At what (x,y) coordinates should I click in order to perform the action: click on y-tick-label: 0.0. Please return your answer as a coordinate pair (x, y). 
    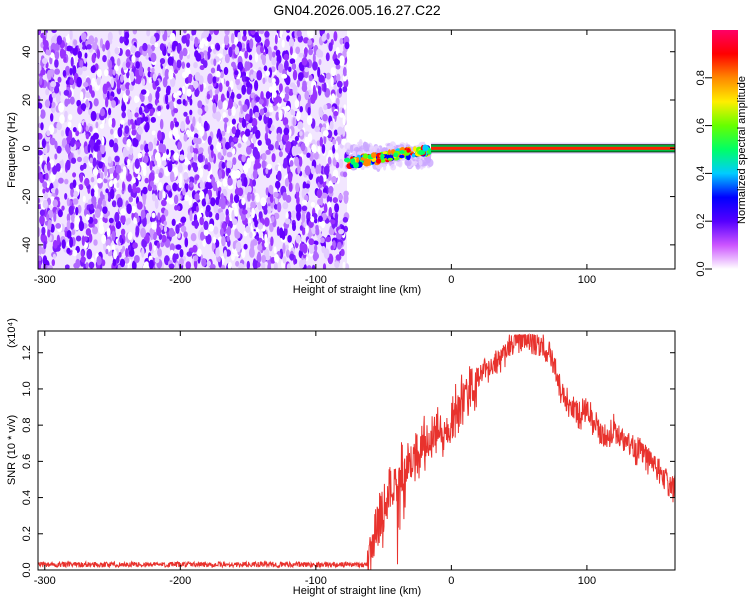
    Looking at the image, I should click on (27, 569).